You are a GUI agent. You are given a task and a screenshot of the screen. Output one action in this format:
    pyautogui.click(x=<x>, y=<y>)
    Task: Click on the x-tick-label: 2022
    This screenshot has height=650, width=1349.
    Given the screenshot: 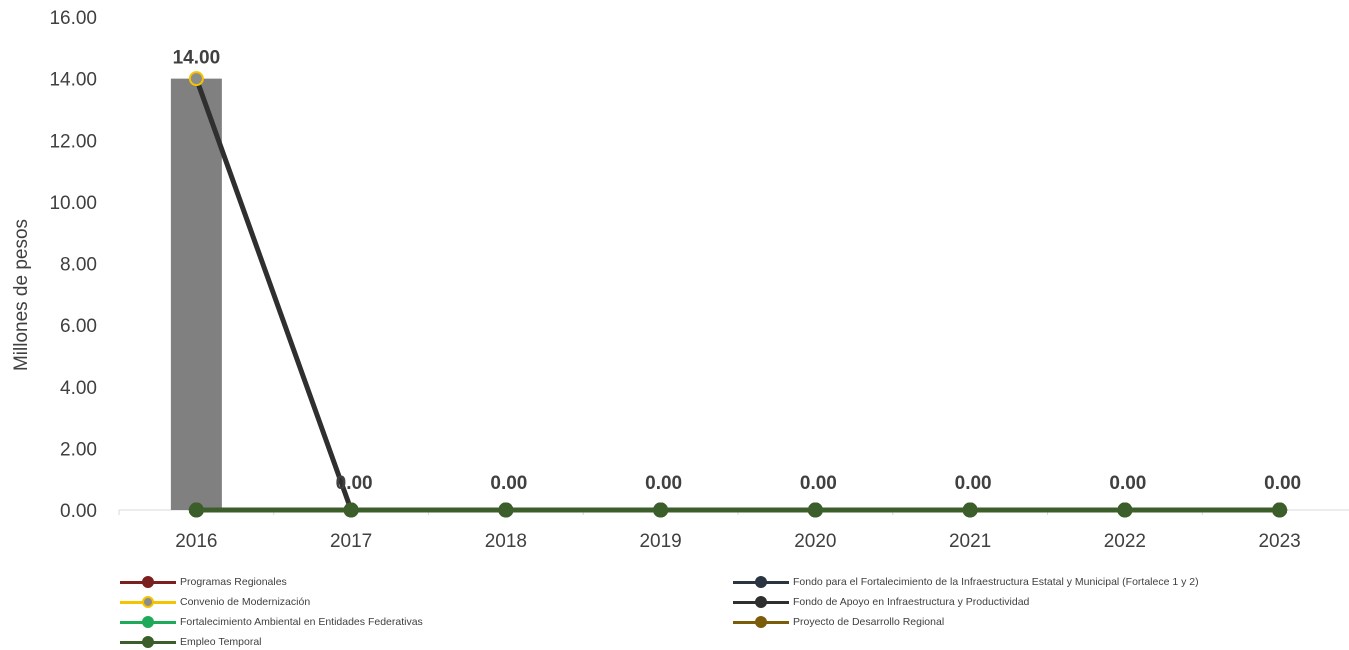 What is the action you would take?
    pyautogui.click(x=1125, y=541)
    